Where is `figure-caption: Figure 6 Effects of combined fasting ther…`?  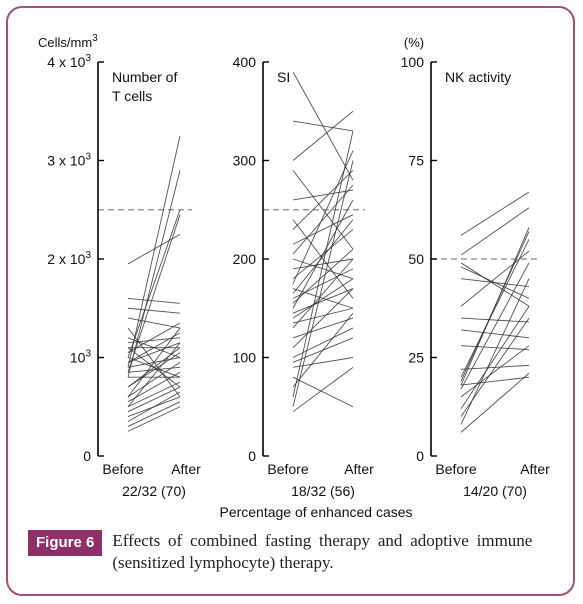 figure-caption: Figure 6 Effects of combined fasting ther… is located at coordinates (293, 552).